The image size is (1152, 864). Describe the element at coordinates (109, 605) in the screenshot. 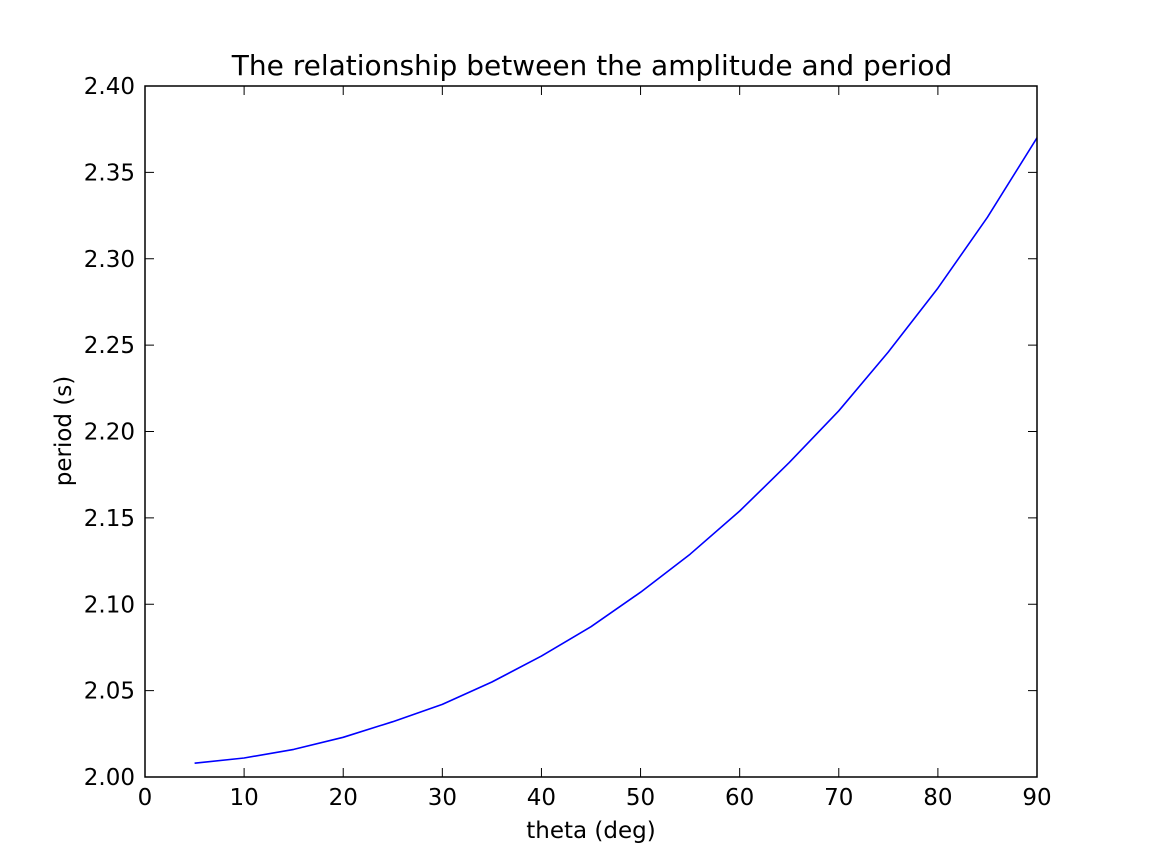

I see `y-tick-label: 2.10` at that location.